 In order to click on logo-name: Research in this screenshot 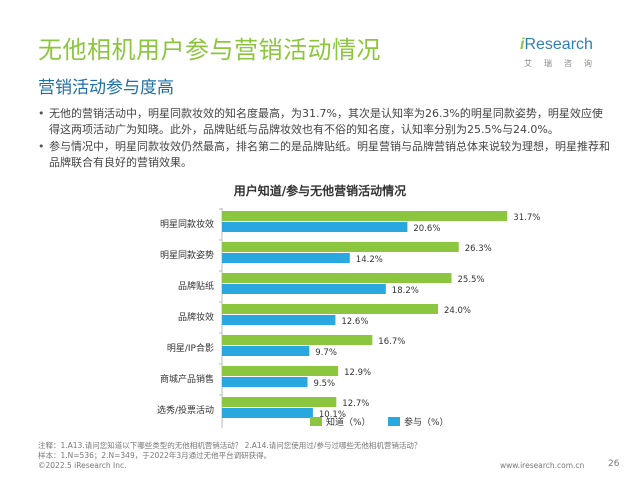, I will do `click(558, 44)`.